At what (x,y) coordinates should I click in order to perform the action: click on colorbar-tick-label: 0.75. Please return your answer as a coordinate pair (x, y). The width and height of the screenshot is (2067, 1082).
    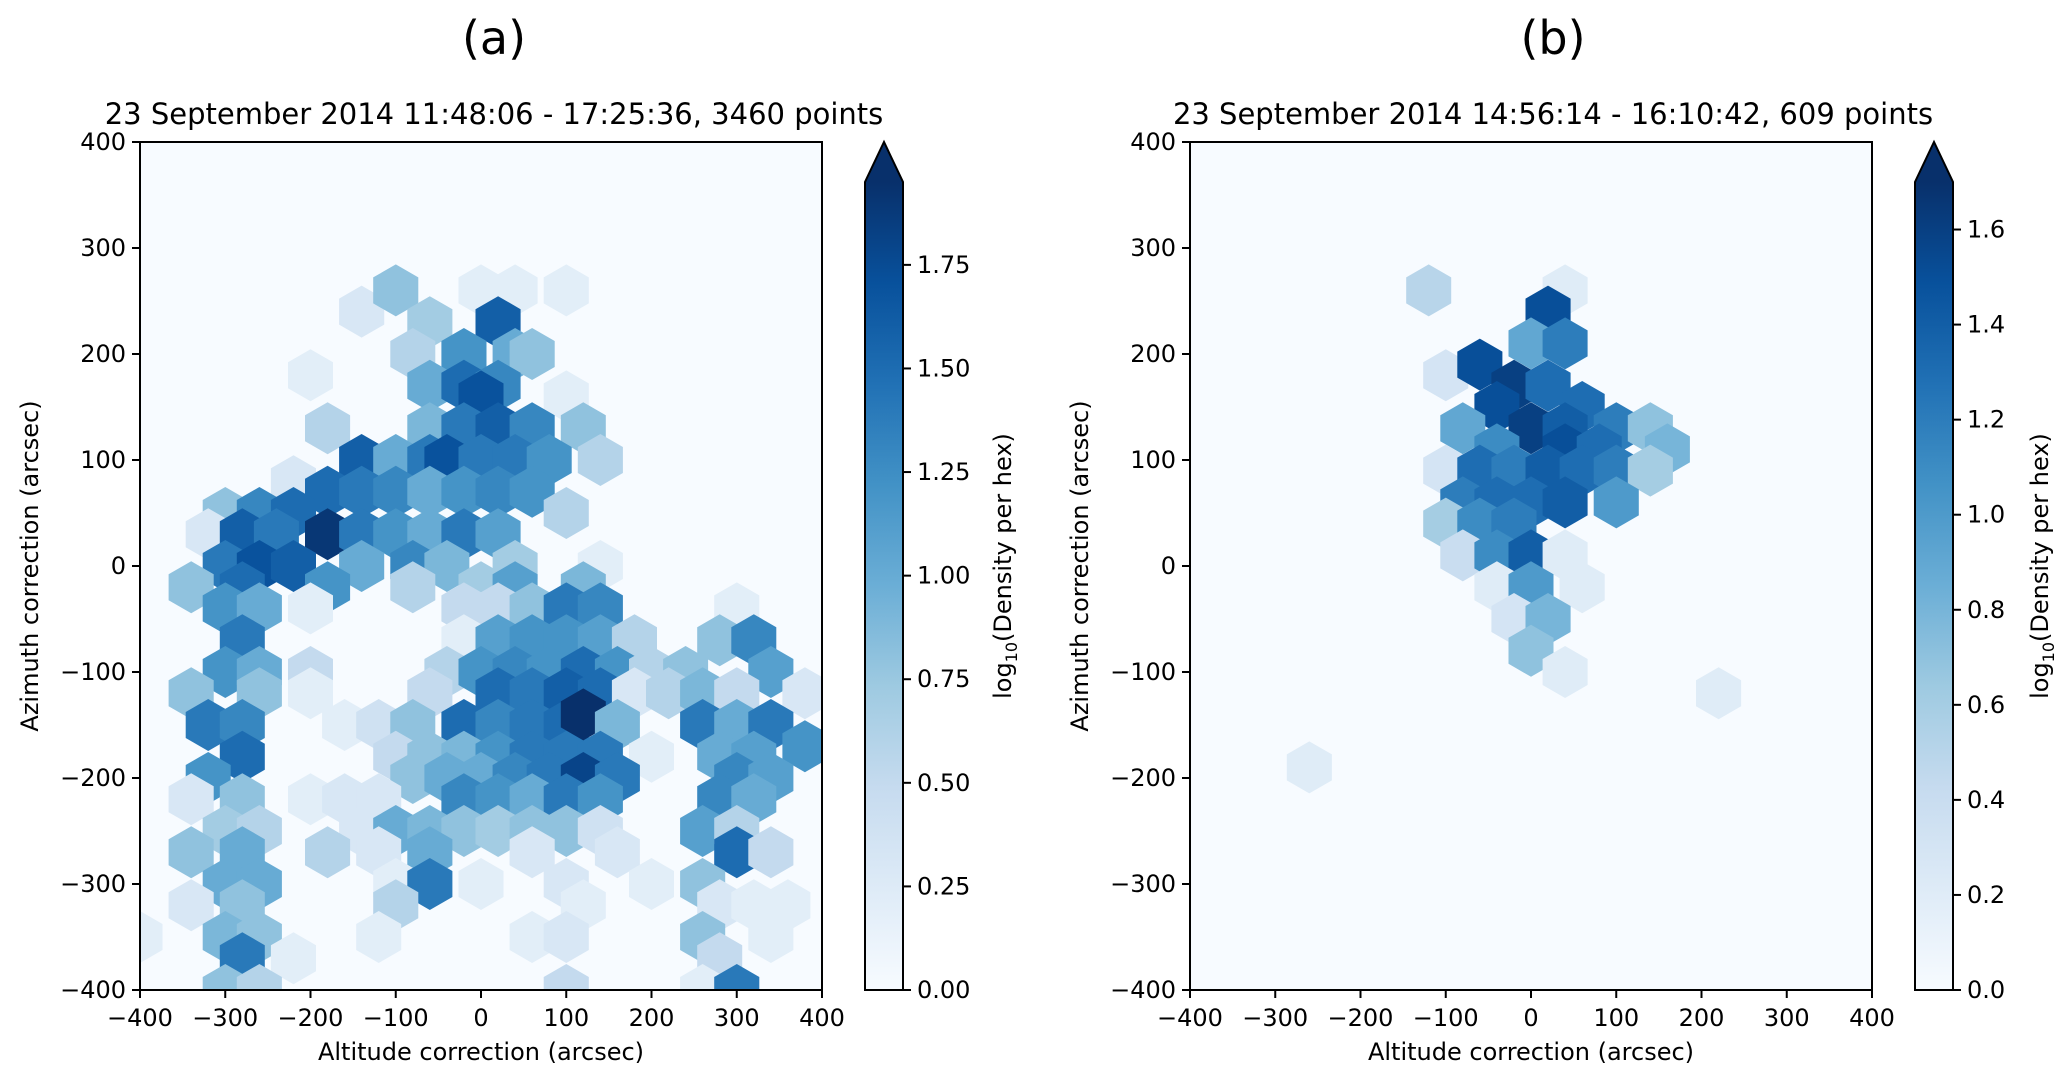
    Looking at the image, I should click on (943, 679).